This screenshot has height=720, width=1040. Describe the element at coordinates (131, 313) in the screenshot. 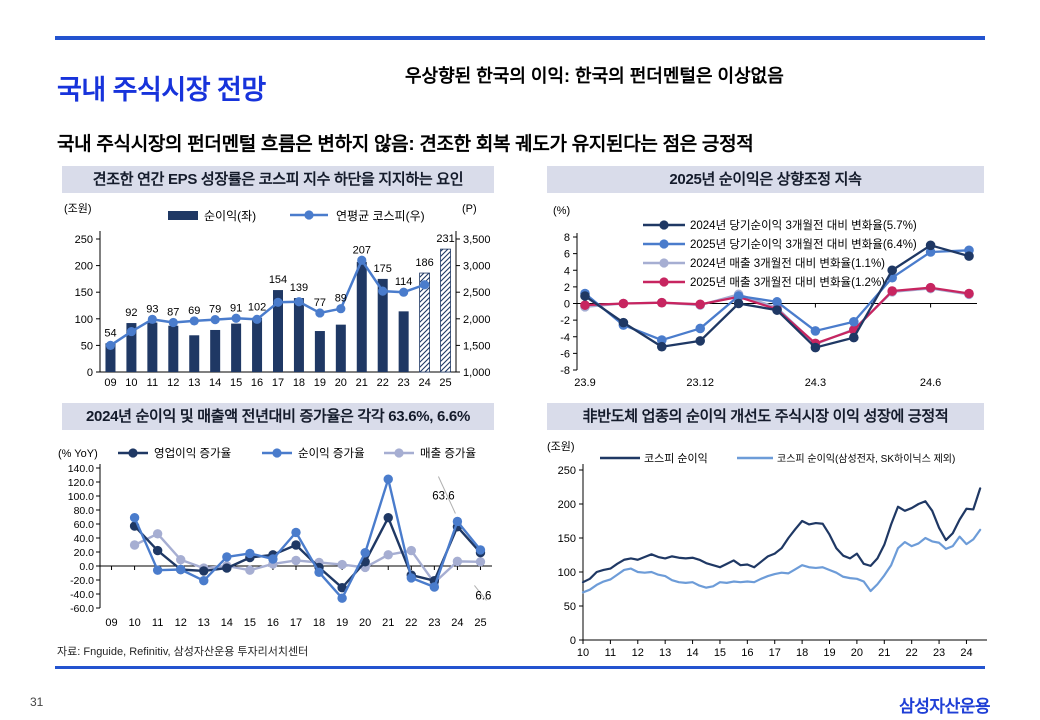

I see `svg-text: 92` at that location.